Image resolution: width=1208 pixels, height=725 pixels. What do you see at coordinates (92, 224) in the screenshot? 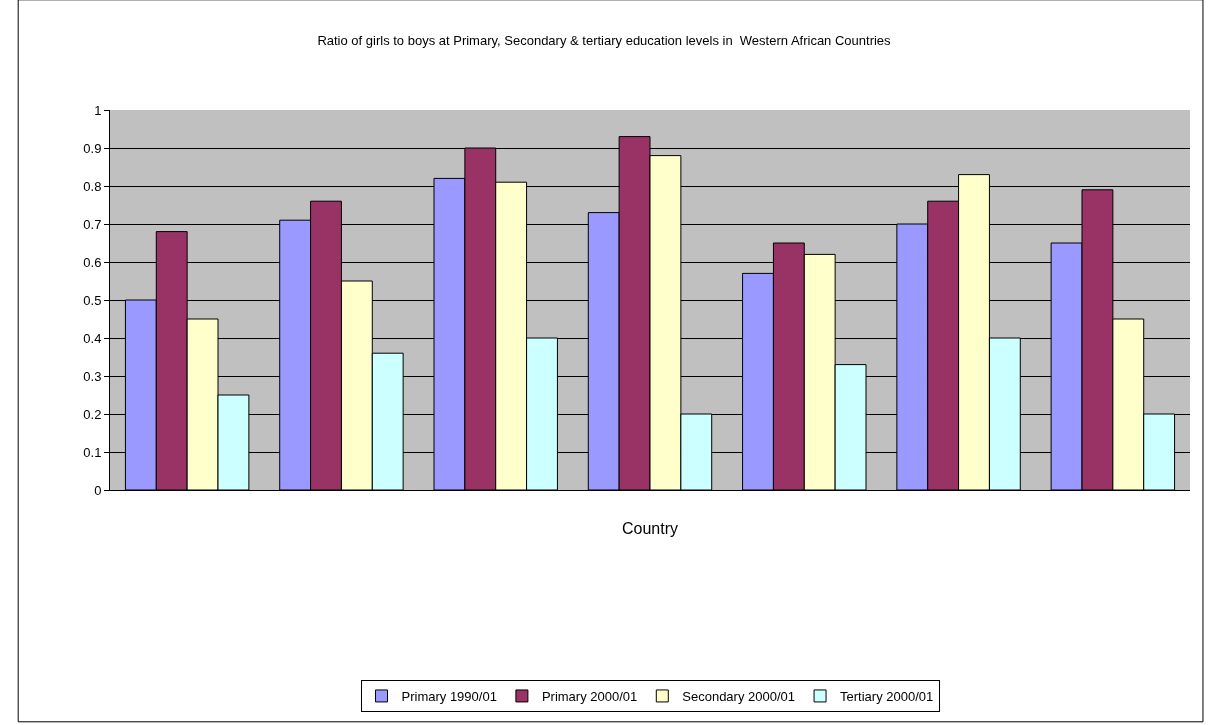
I see `y-tick-label: 0.7` at bounding box center [92, 224].